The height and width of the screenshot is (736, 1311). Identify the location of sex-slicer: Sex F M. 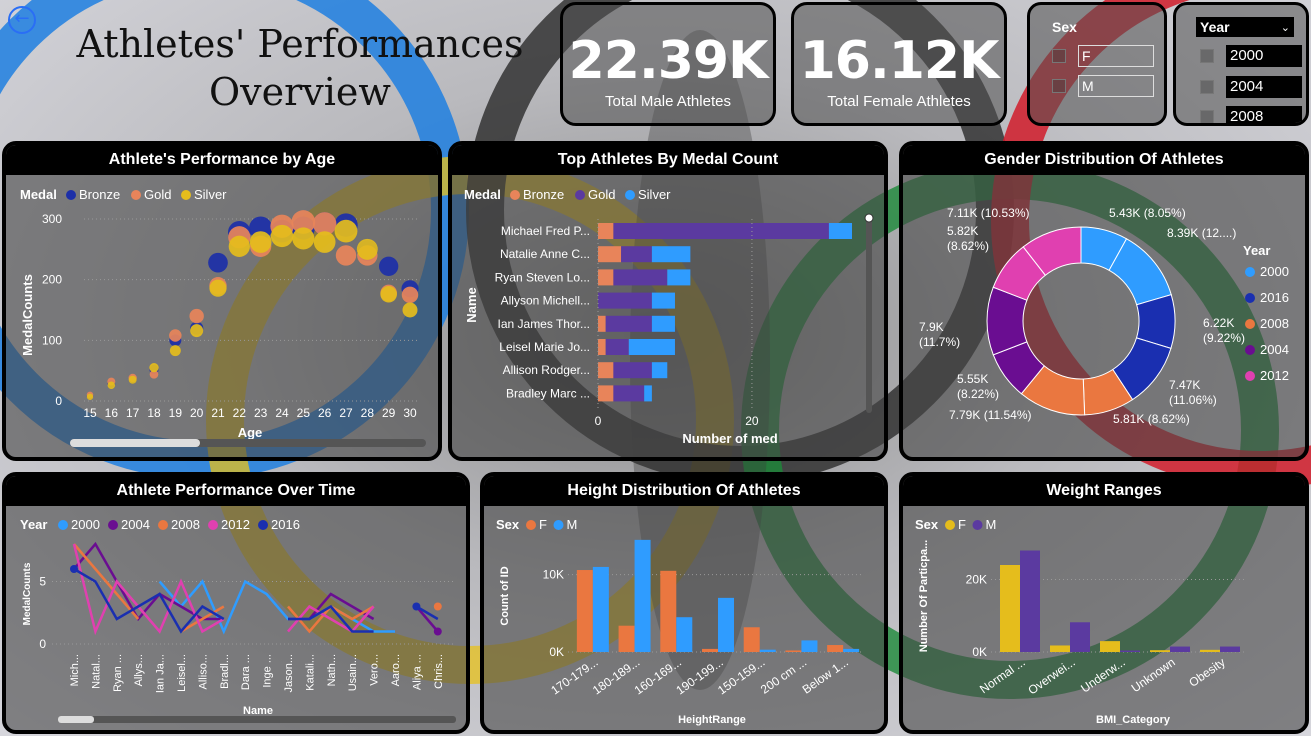
(1097, 64).